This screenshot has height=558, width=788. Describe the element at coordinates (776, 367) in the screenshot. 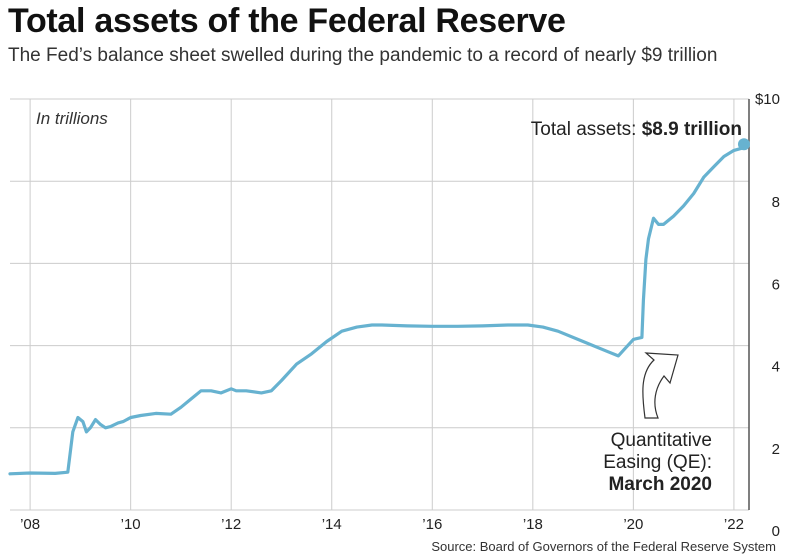

I see `y-tick-label: 4` at that location.